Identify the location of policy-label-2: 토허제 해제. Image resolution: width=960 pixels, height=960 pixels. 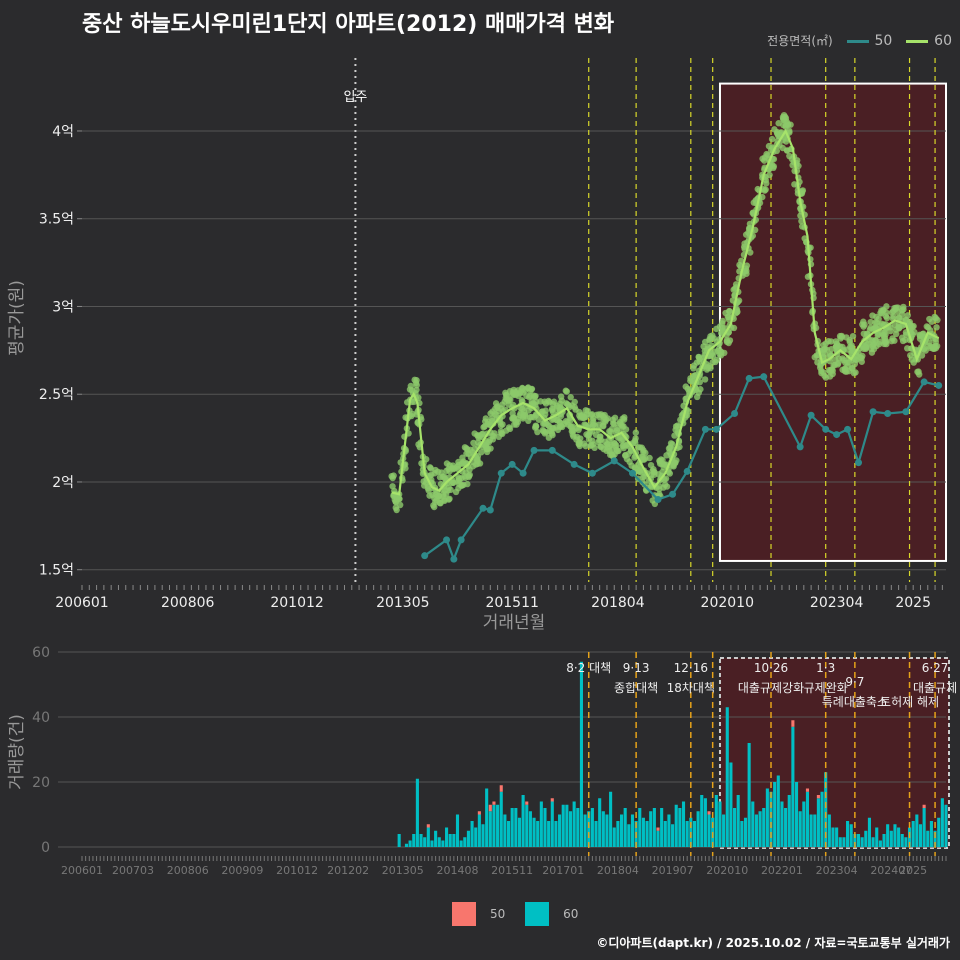
(909, 702).